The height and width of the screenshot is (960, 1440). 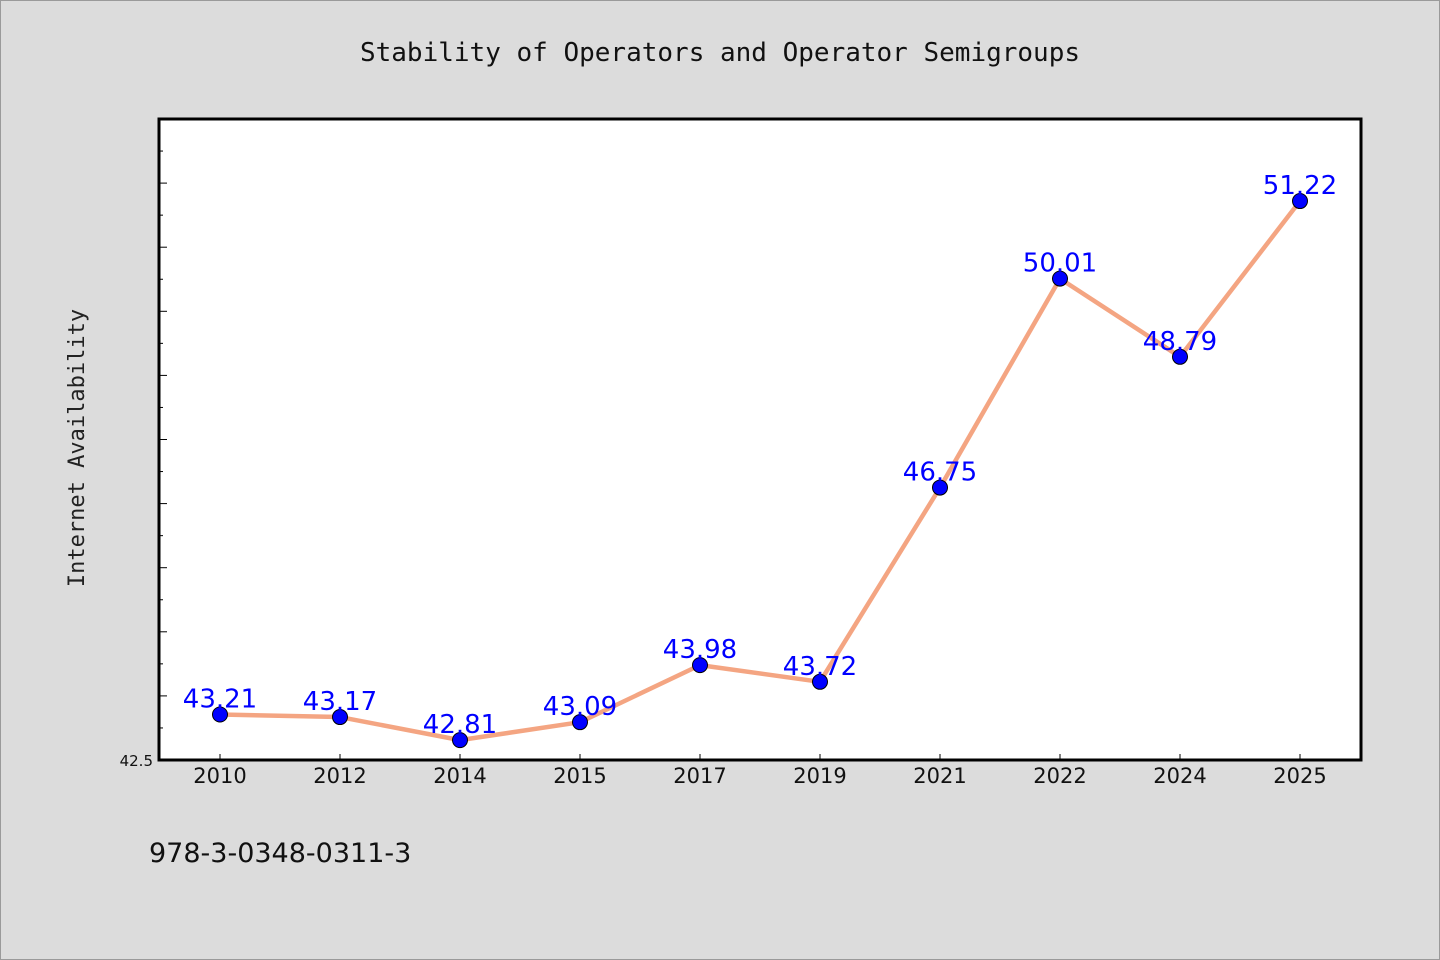 What do you see at coordinates (580, 707) in the screenshot?
I see `data-label: 43.09` at bounding box center [580, 707].